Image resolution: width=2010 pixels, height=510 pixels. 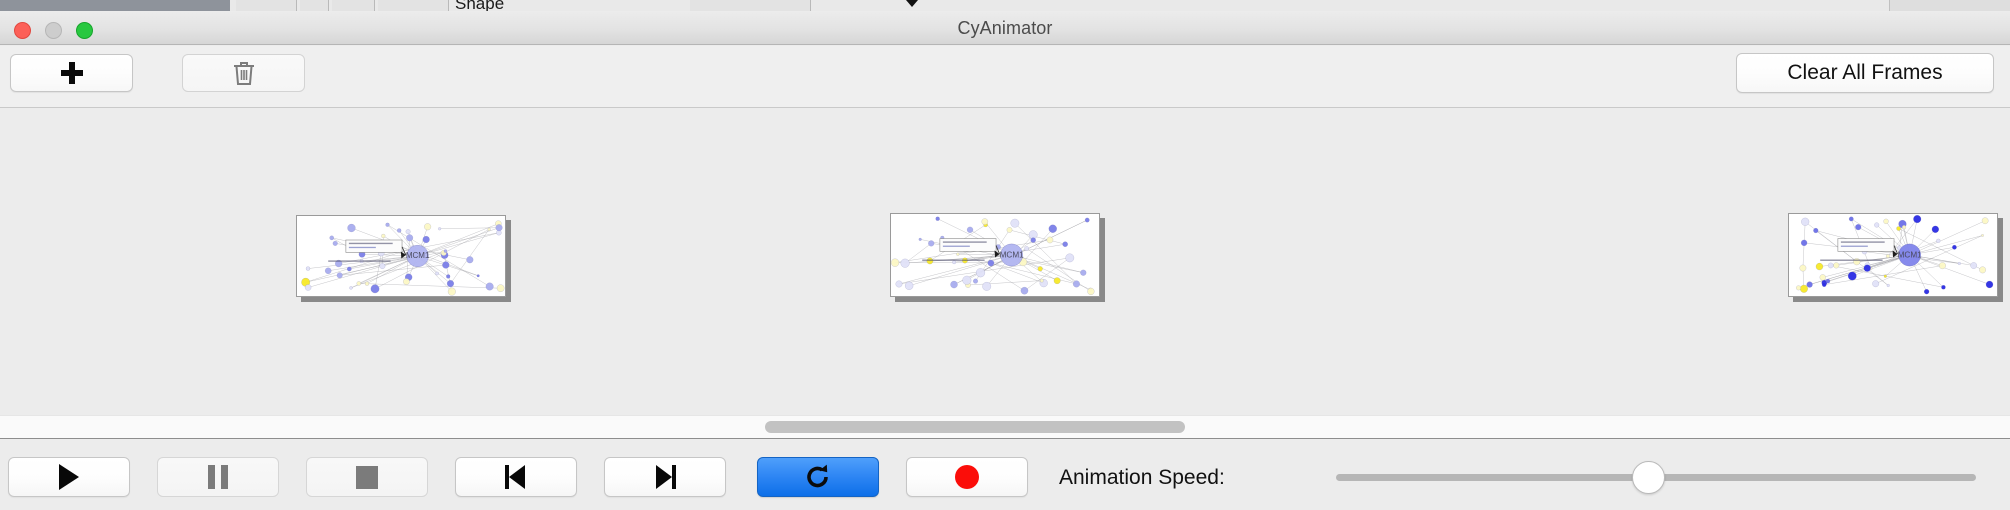 What do you see at coordinates (1142, 477) in the screenshot?
I see `animation-speed-label: Animation Speed:` at bounding box center [1142, 477].